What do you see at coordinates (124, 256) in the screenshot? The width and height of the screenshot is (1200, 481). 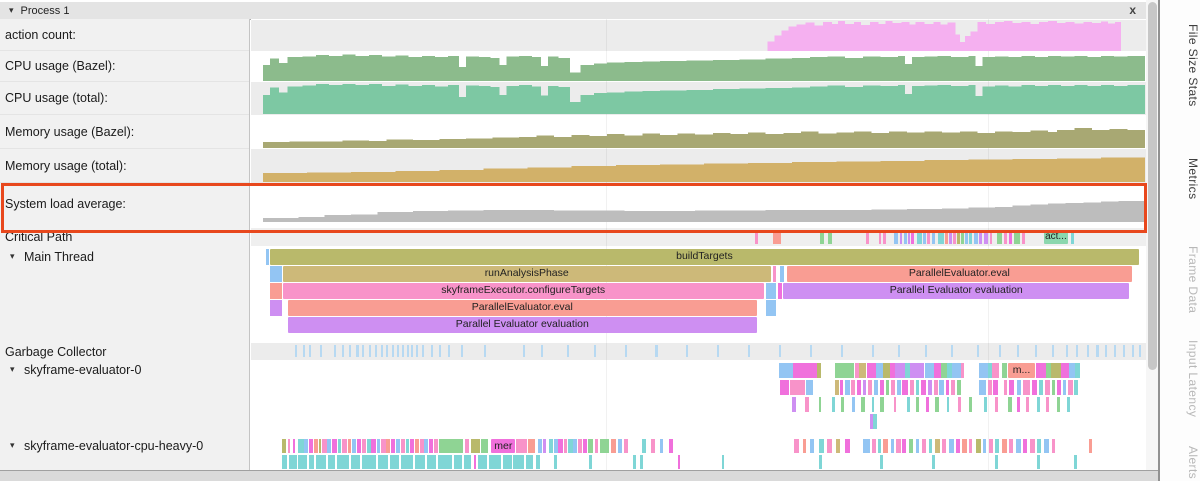 I see `thread-row-main-thread: ▾ Main Thread` at bounding box center [124, 256].